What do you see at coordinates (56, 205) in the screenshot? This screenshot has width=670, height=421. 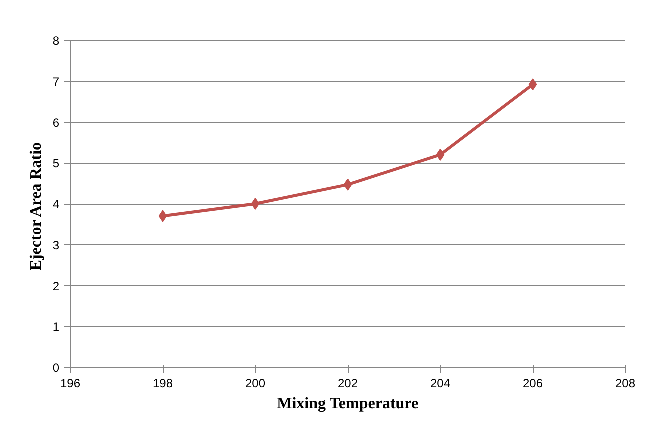 I see `y-tick-label: 4` at bounding box center [56, 205].